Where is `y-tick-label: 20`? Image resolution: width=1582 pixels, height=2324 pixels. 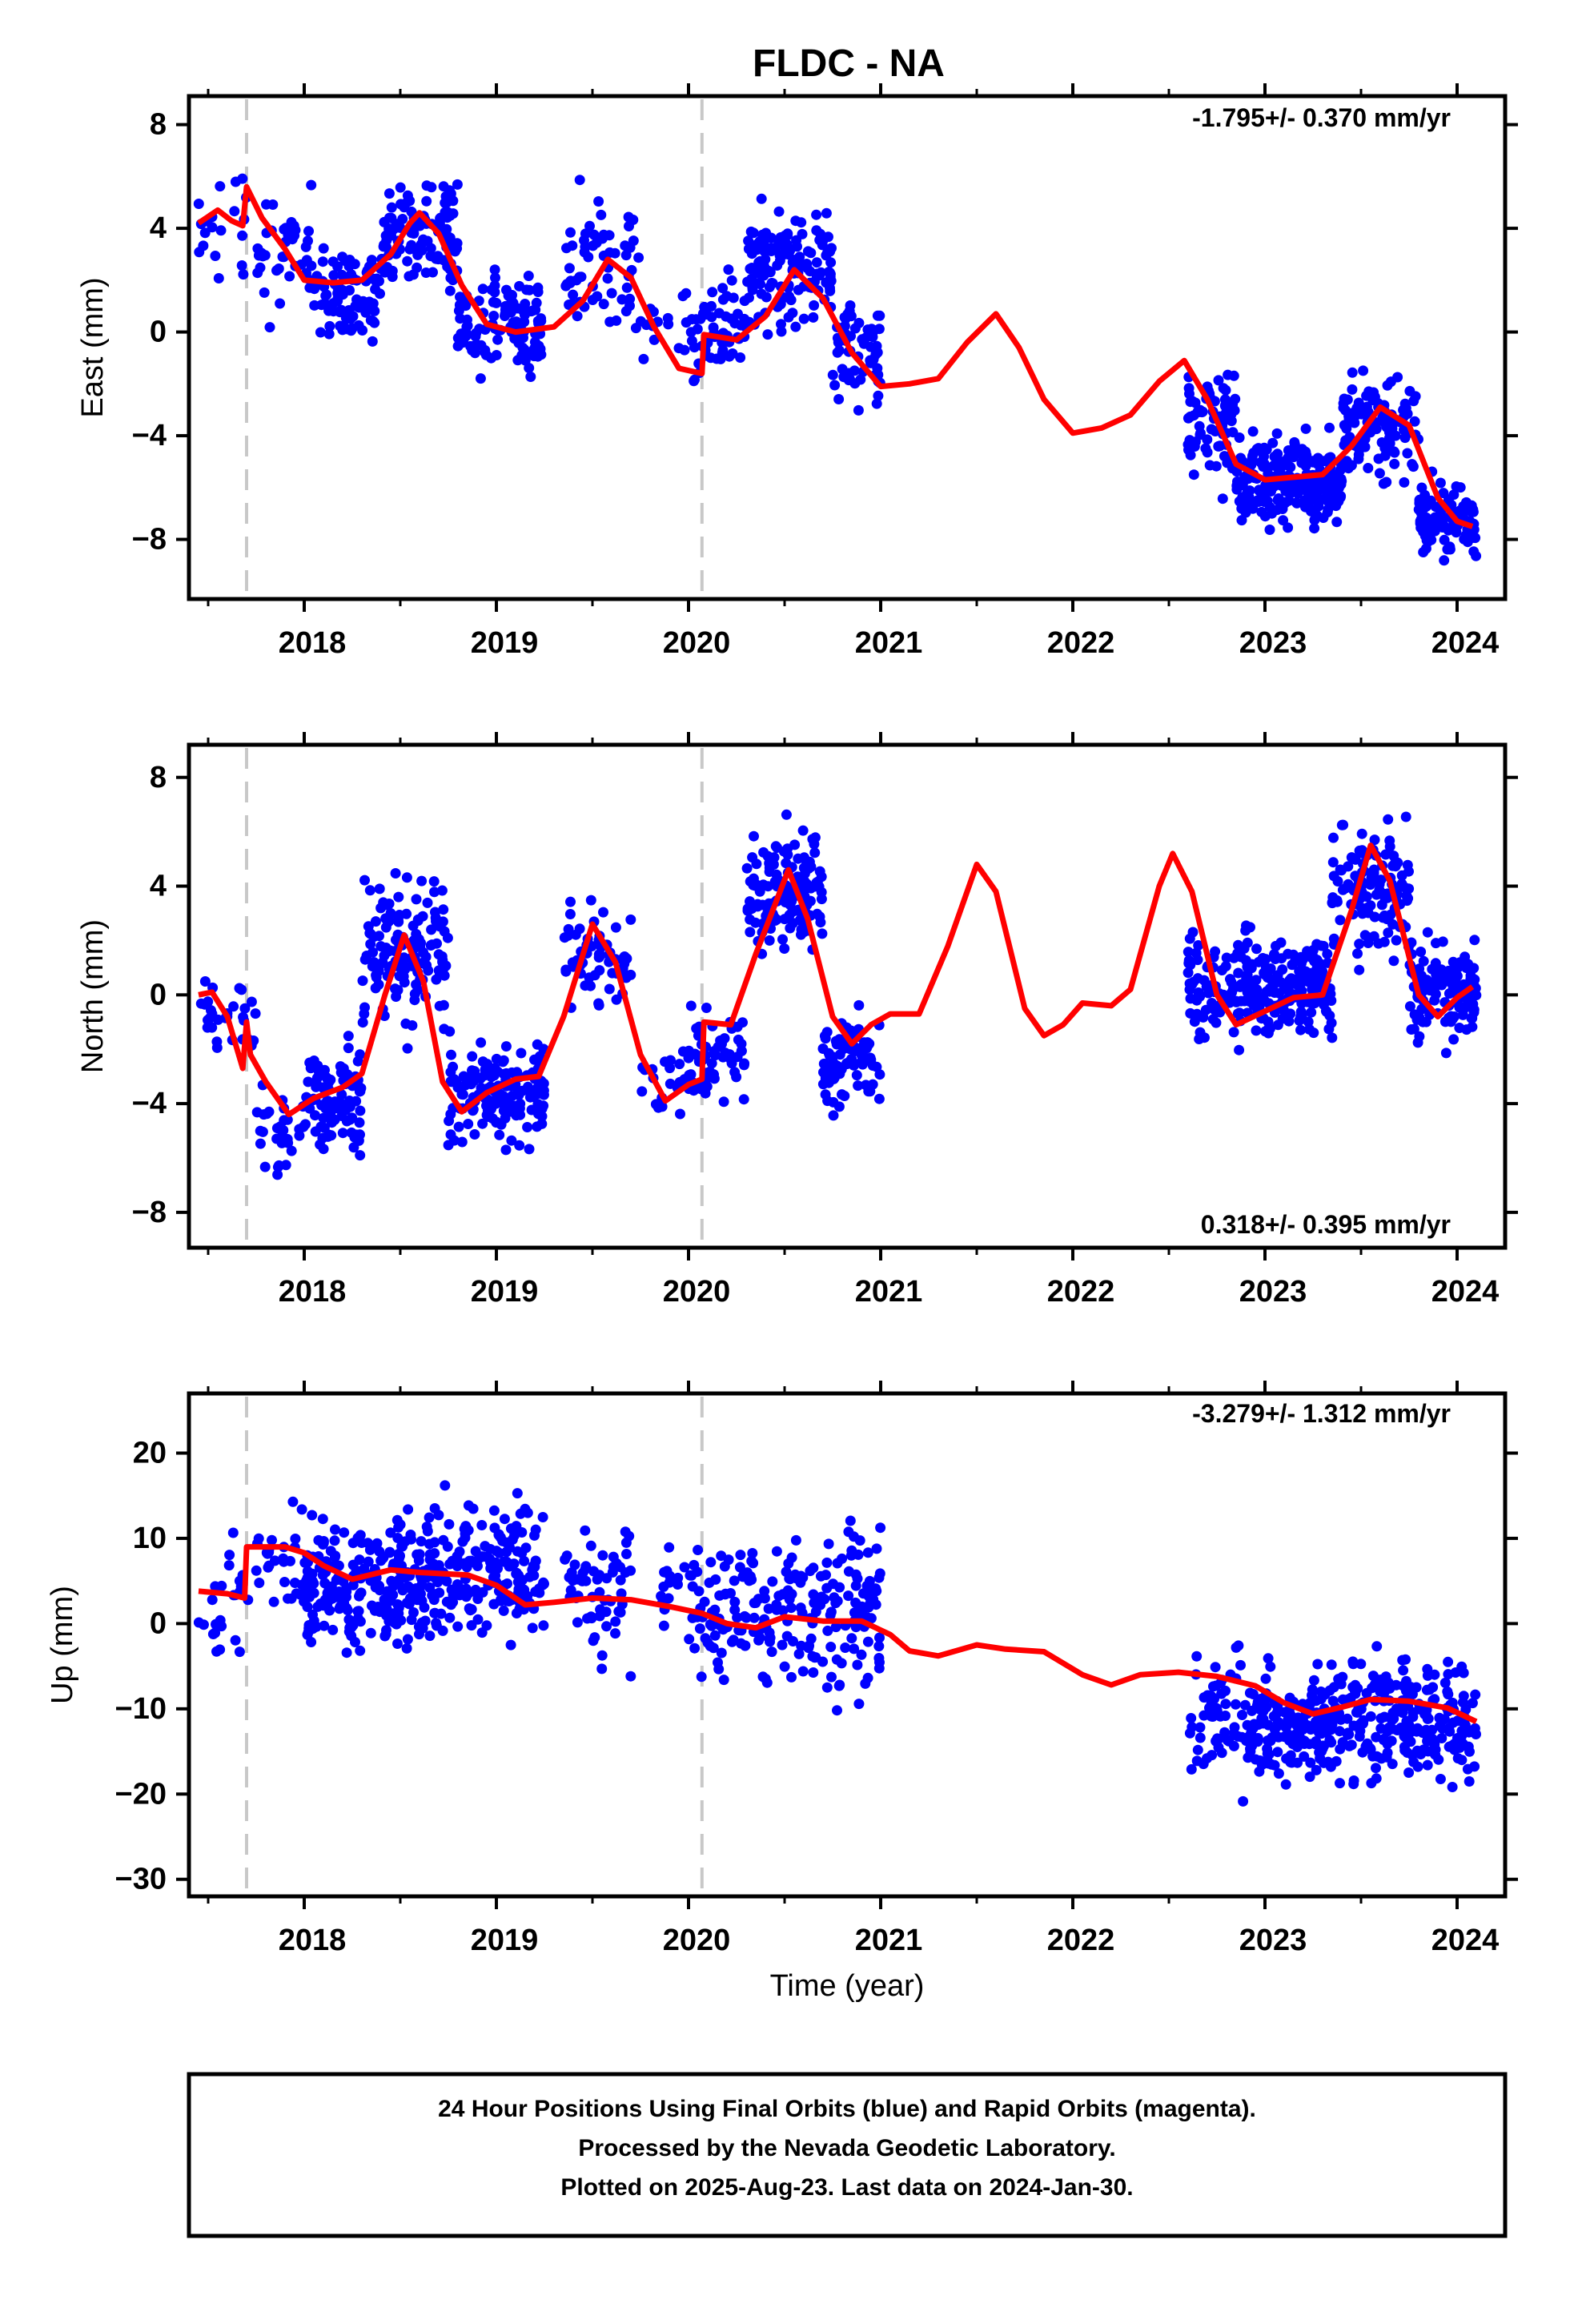
y-tick-label: 20 is located at coordinates (150, 1453).